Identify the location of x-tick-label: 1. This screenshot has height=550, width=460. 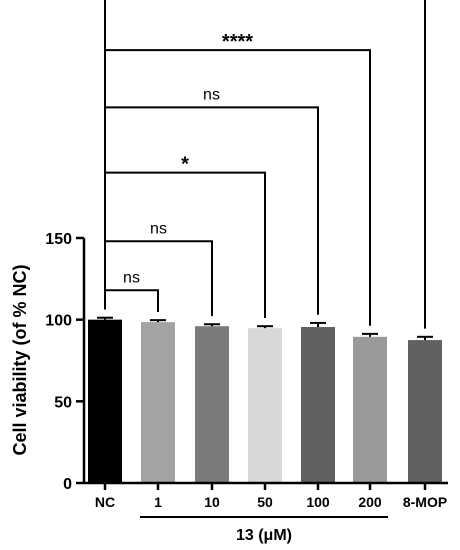
(158, 502).